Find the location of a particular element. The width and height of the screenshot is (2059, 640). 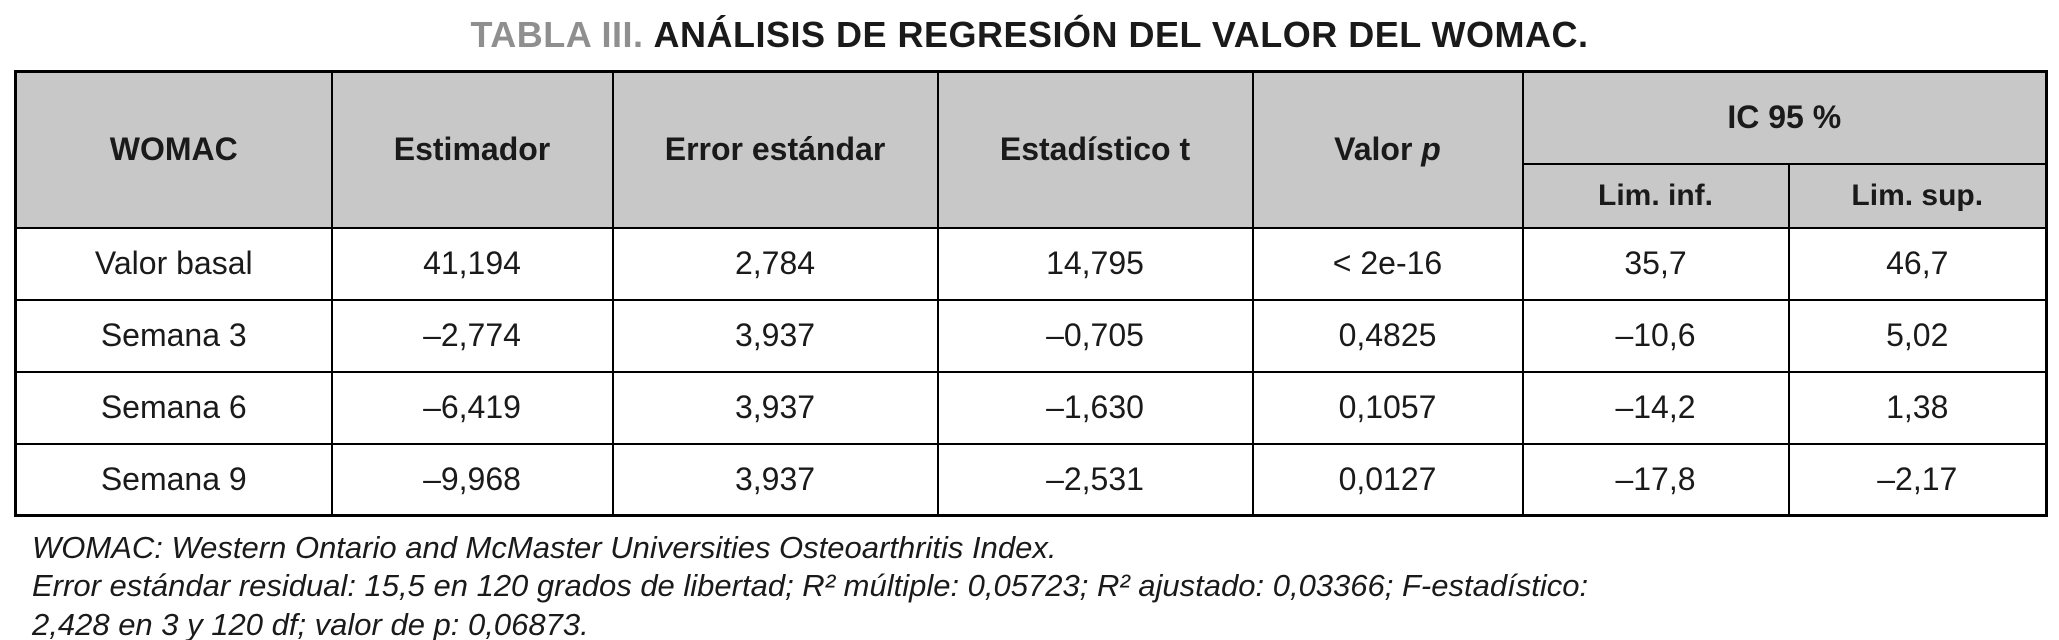

header-ic95: IC 95 % is located at coordinates (1784, 117).